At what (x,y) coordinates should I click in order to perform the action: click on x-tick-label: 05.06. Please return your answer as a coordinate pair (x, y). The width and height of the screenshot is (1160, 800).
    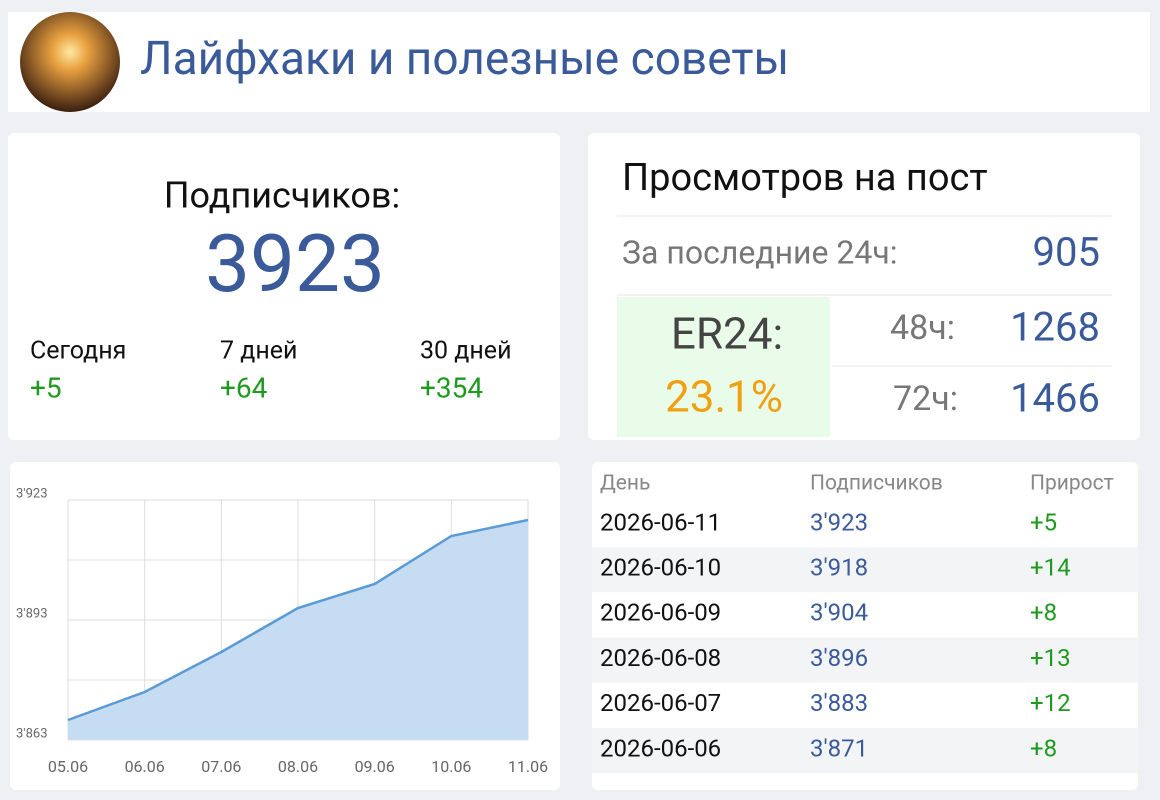
    Looking at the image, I should click on (68, 766).